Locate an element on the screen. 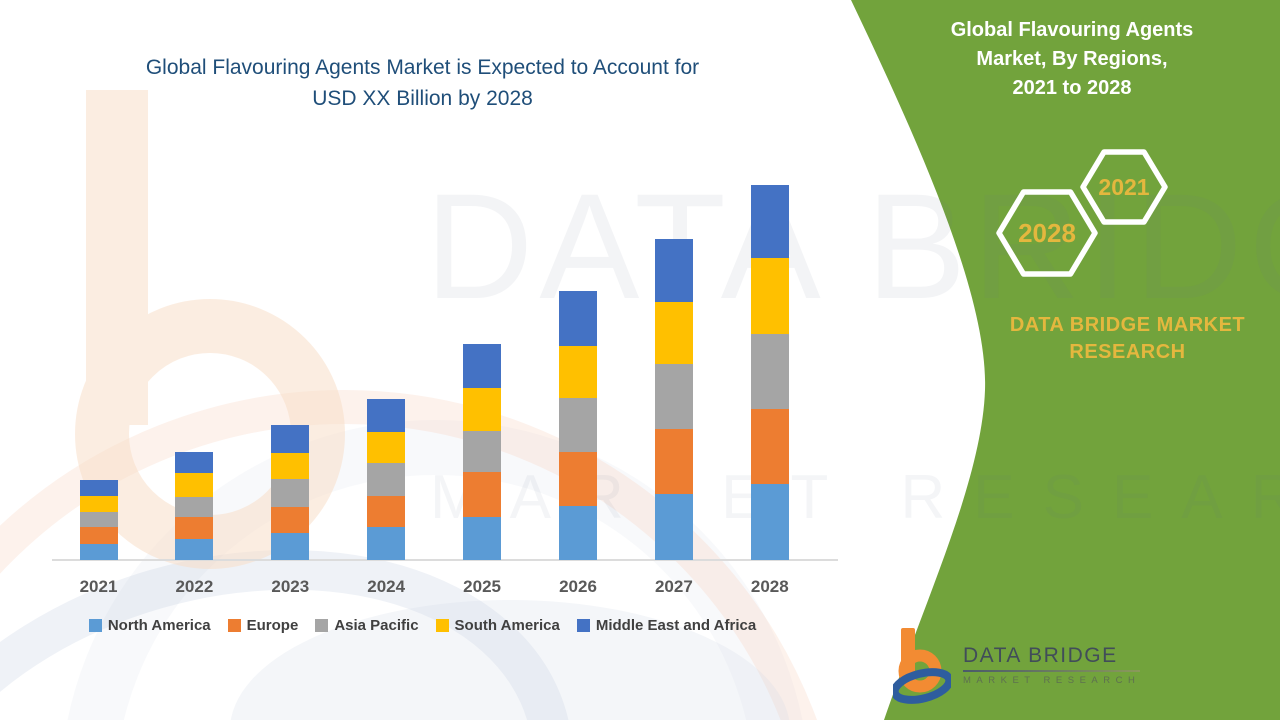  x-axis-label-2021: 2021 is located at coordinates (98, 586).